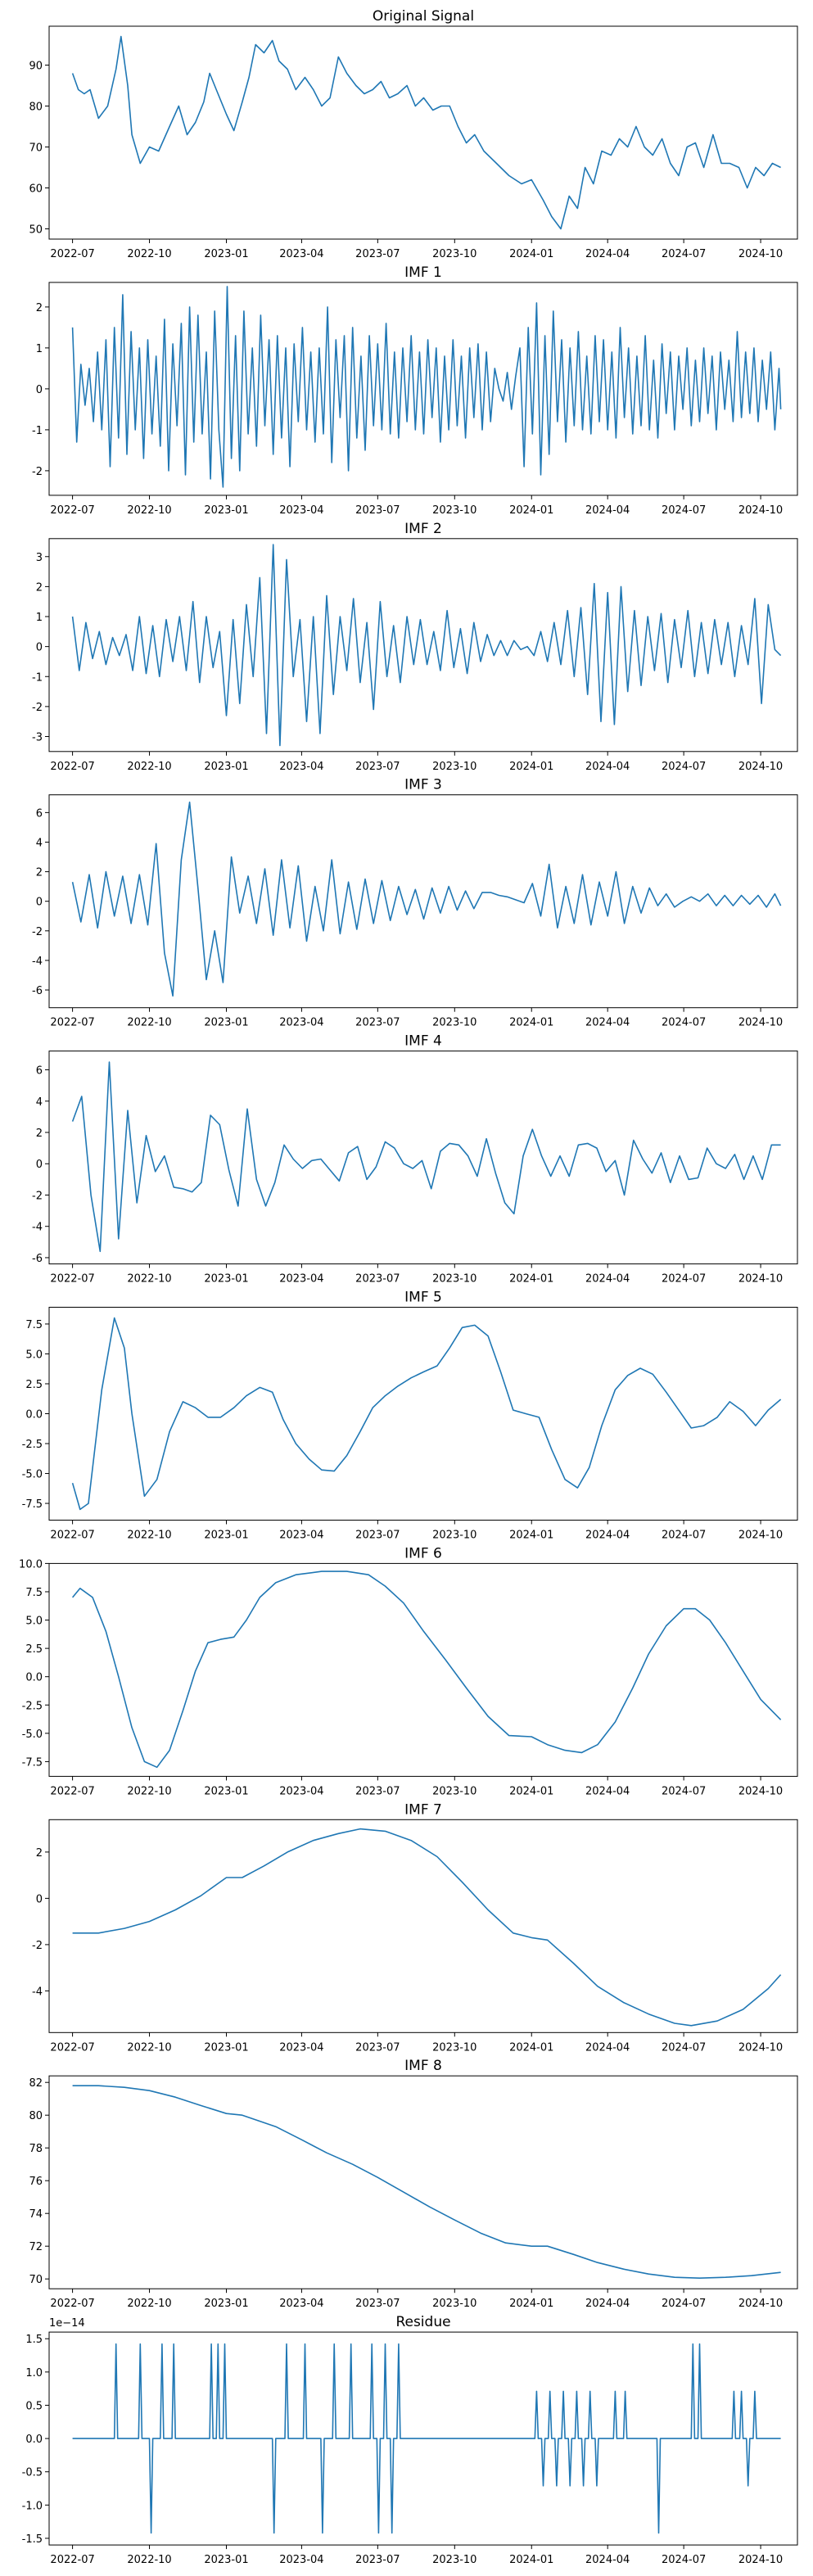 The image size is (813, 2576). Describe the element at coordinates (36, 189) in the screenshot. I see `y-tick-label: 60` at that location.